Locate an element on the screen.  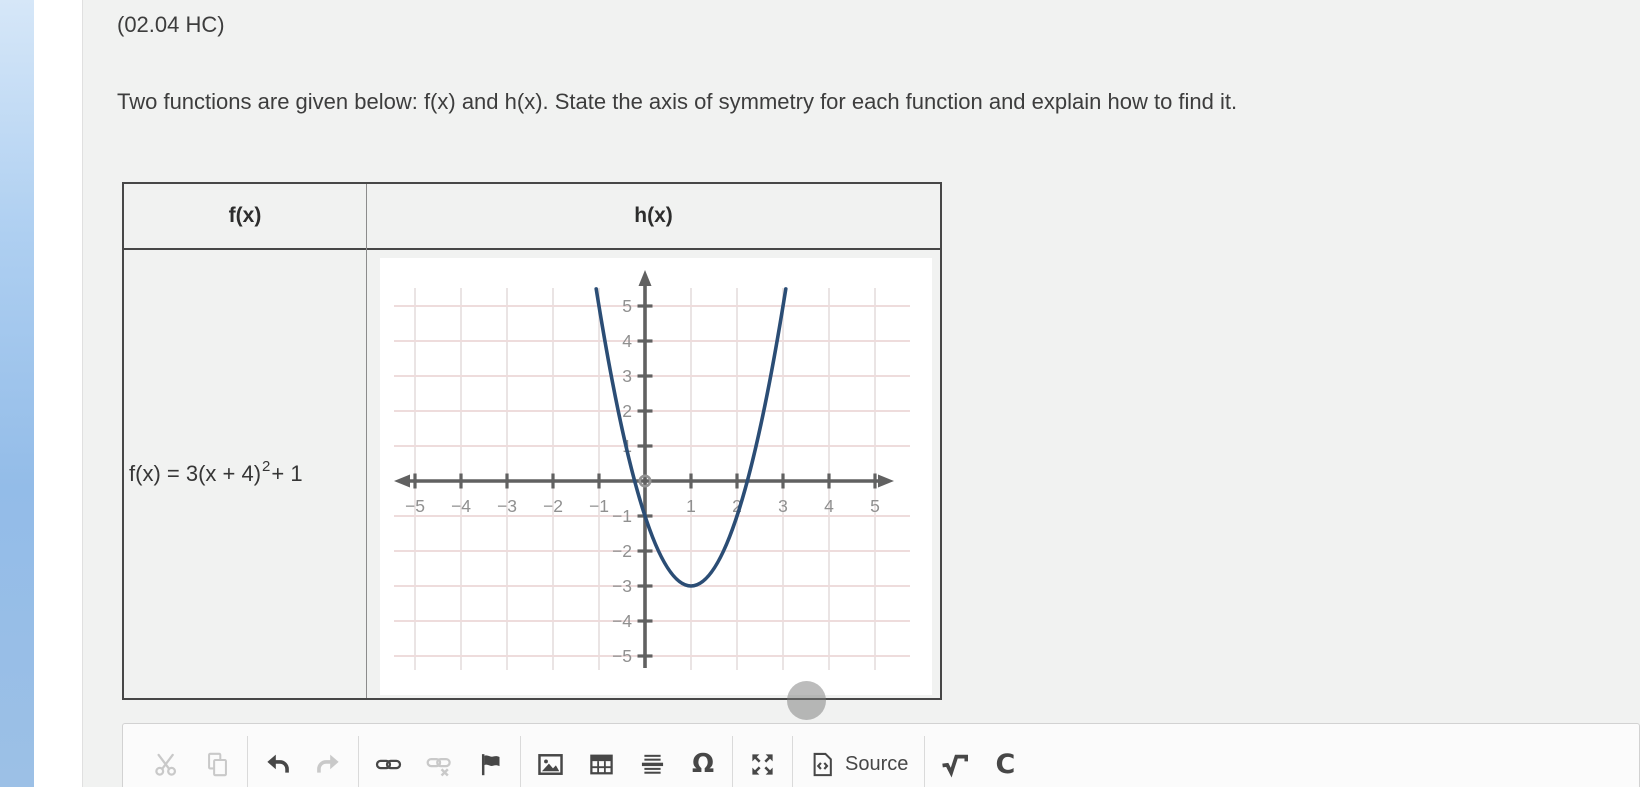
toolbar-button-row: Ω Source C is located at coordinates (890, 761).